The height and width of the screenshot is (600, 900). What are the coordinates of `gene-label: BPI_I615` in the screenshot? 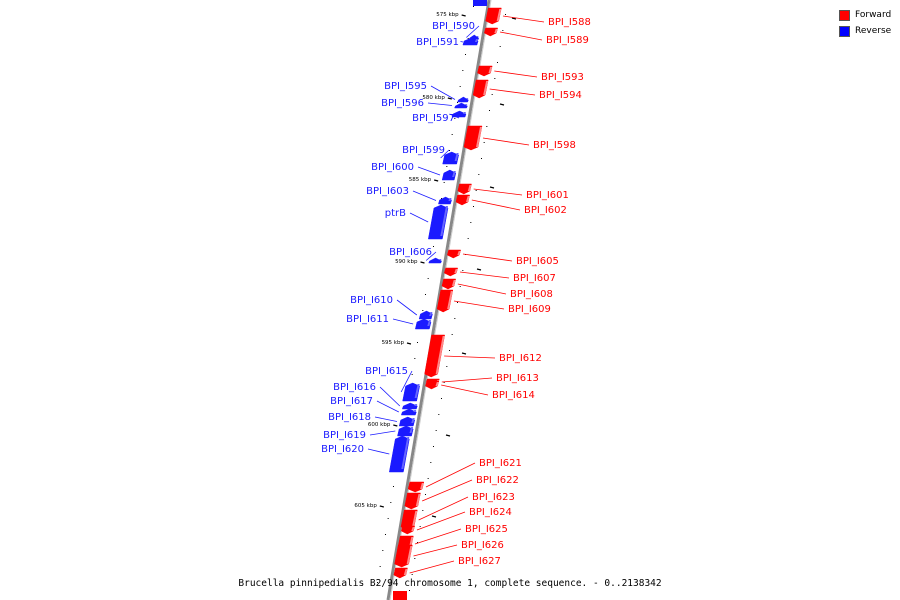 It's located at (386, 371).